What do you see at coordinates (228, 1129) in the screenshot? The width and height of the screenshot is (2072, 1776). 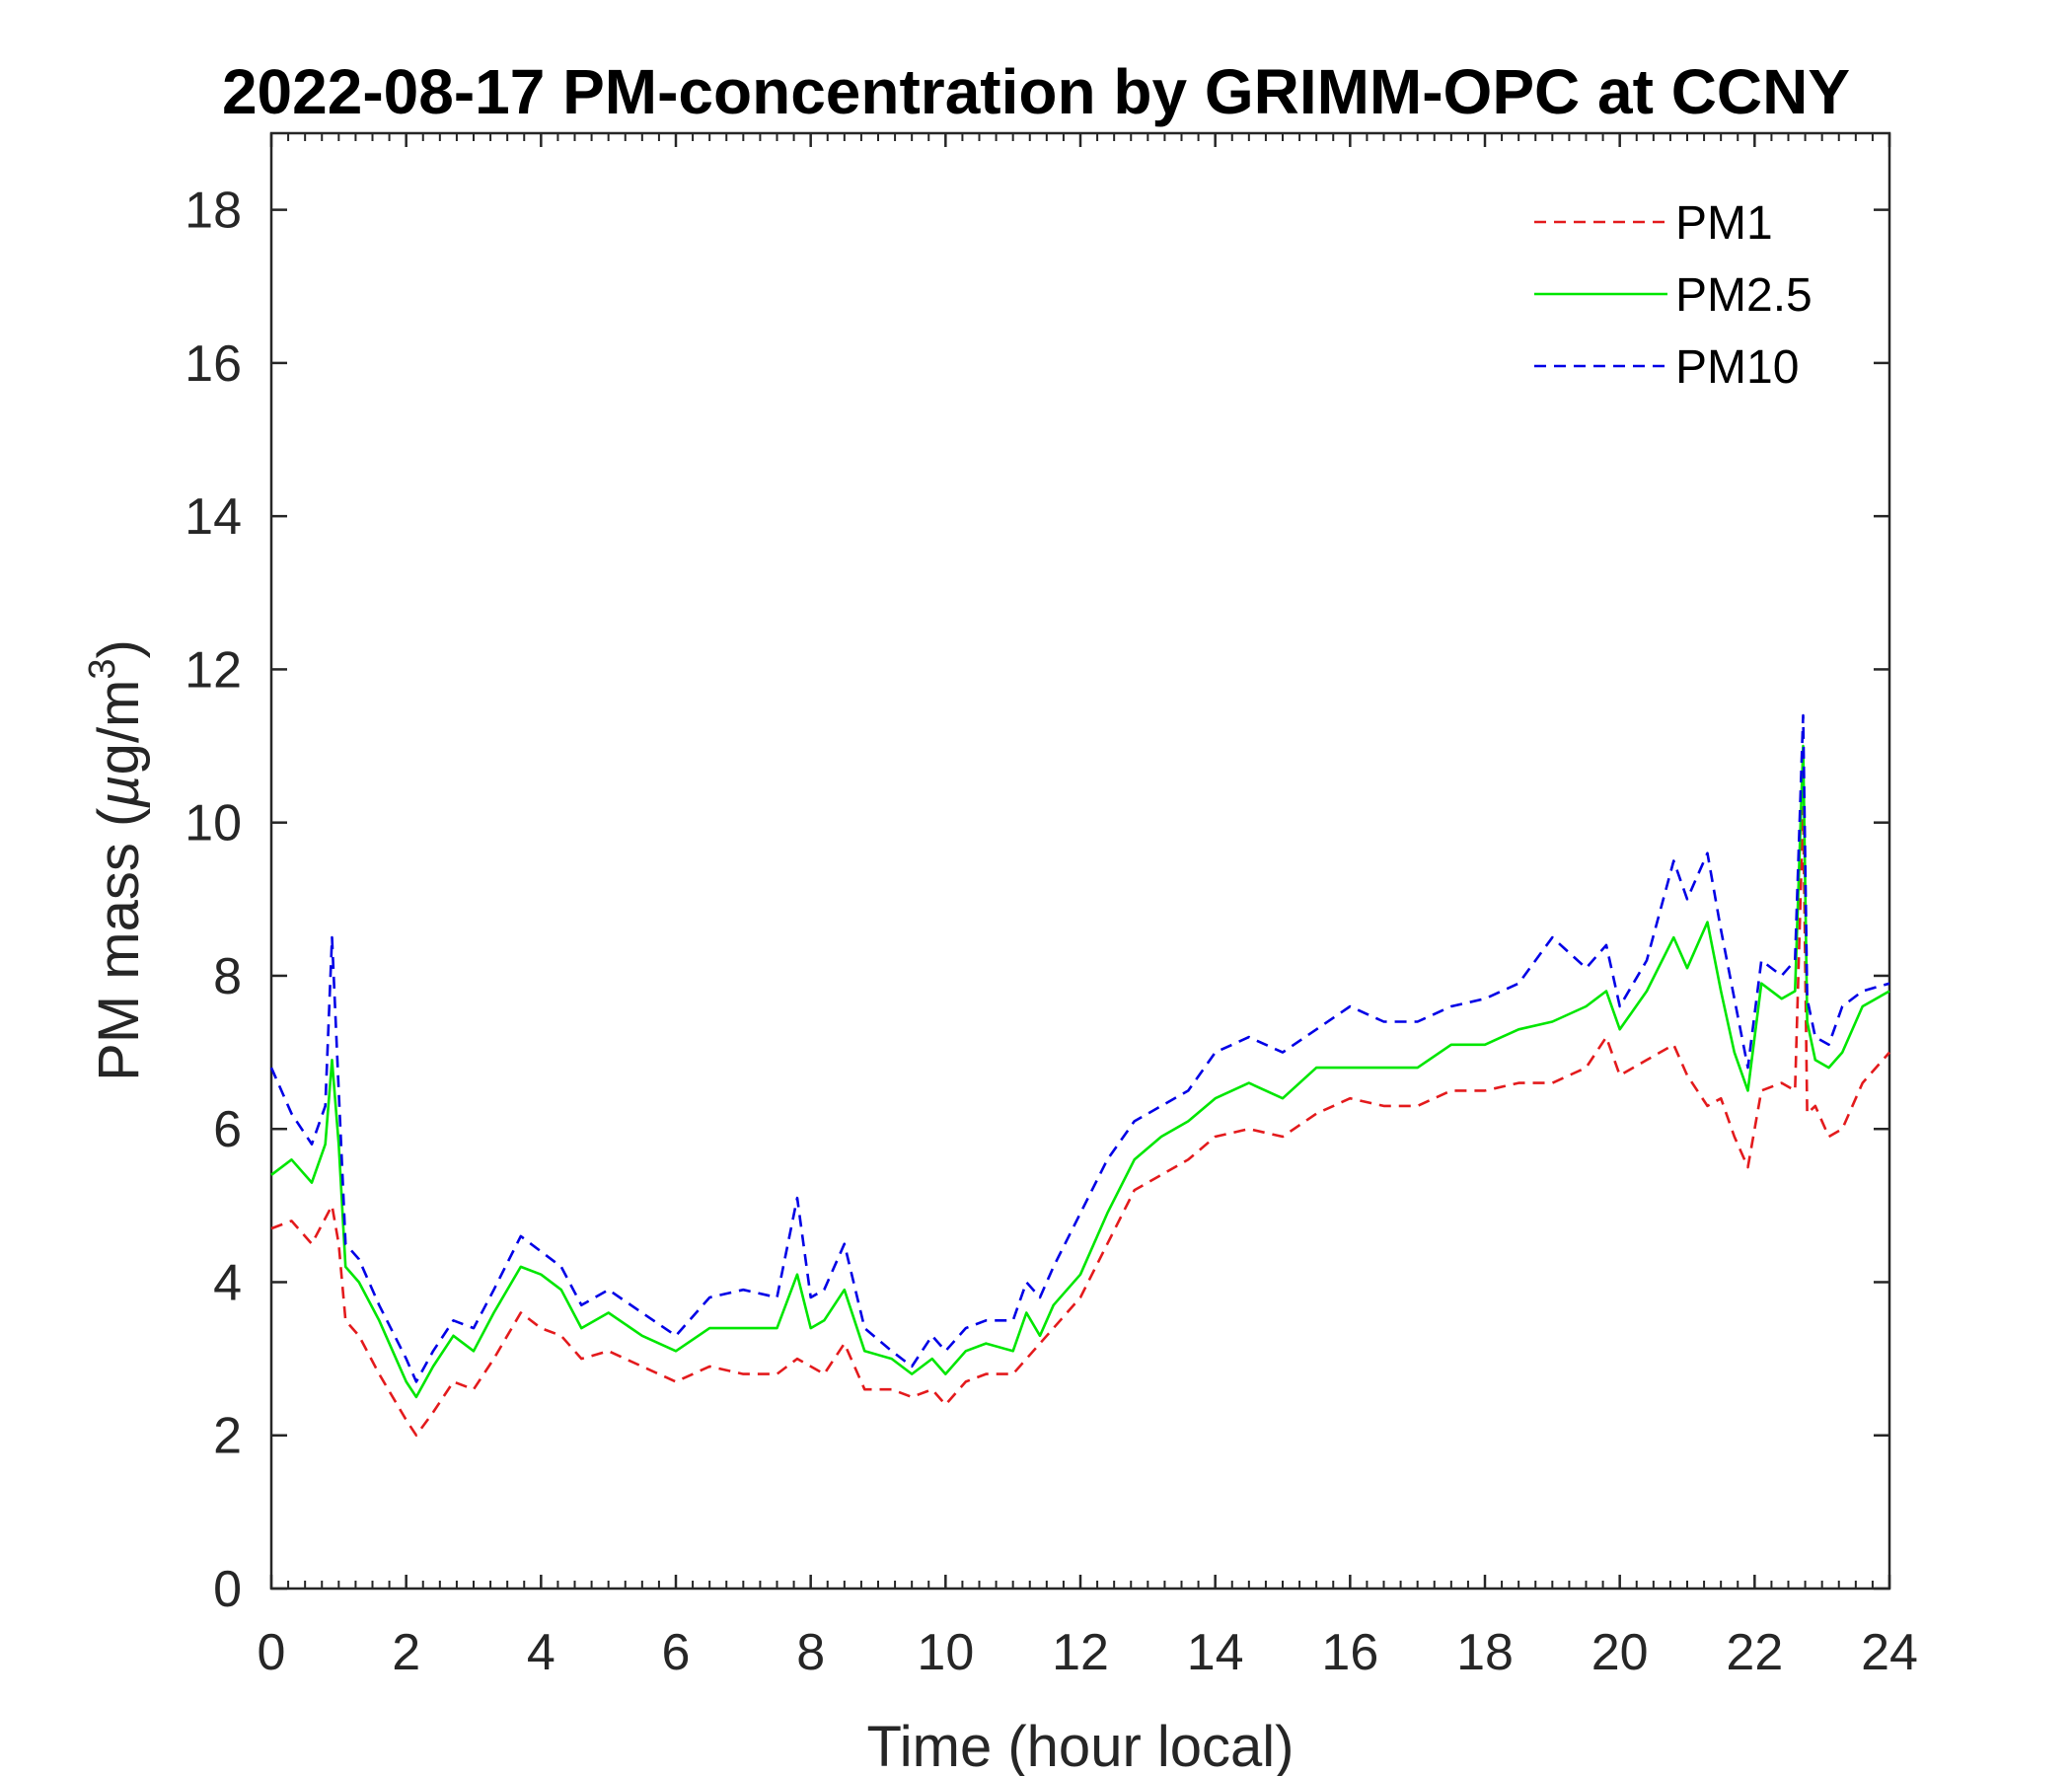 I see `y-tick-label: 6` at bounding box center [228, 1129].